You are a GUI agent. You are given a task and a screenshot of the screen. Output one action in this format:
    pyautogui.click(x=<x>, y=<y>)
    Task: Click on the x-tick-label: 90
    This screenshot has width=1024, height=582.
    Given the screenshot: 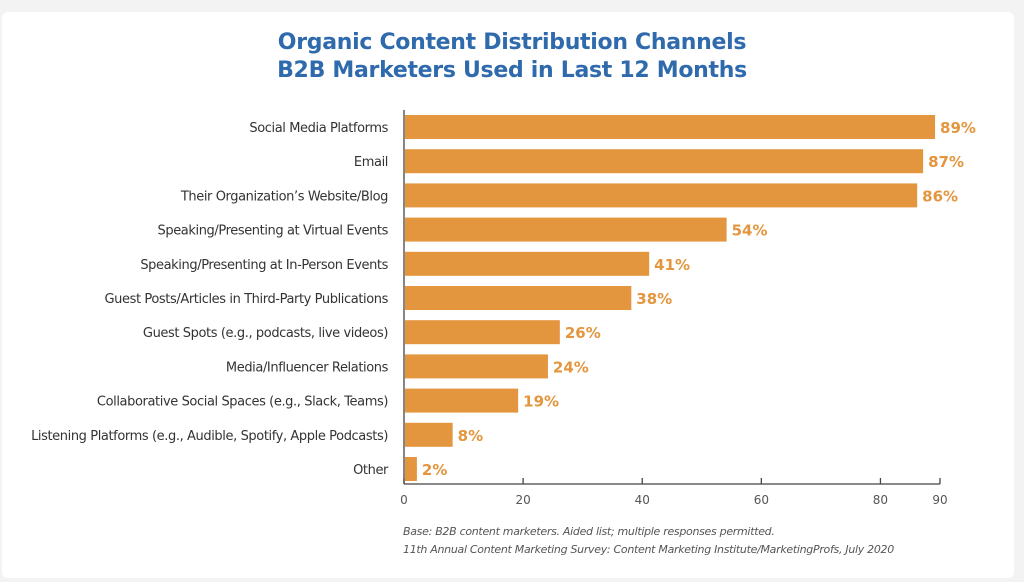 What is the action you would take?
    pyautogui.click(x=939, y=500)
    